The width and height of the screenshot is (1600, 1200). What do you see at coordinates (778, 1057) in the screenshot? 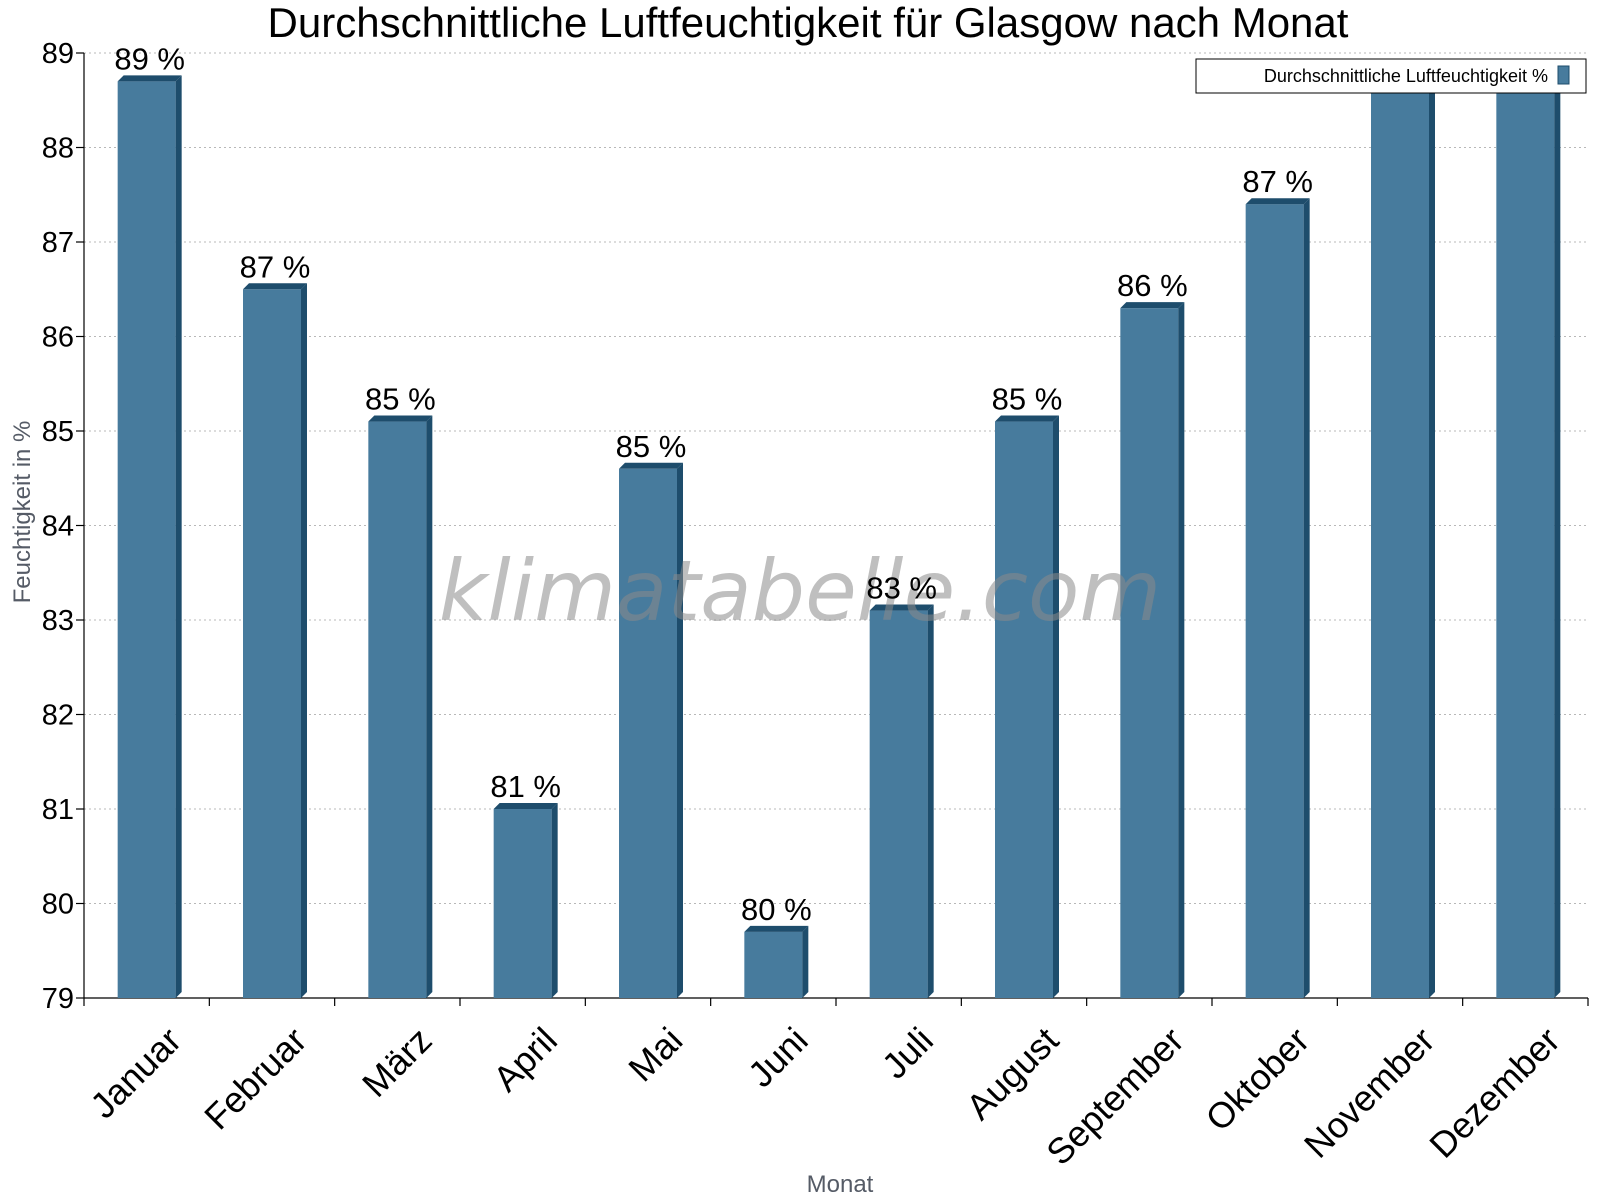
I see `x-tick-label: Juni` at bounding box center [778, 1057].